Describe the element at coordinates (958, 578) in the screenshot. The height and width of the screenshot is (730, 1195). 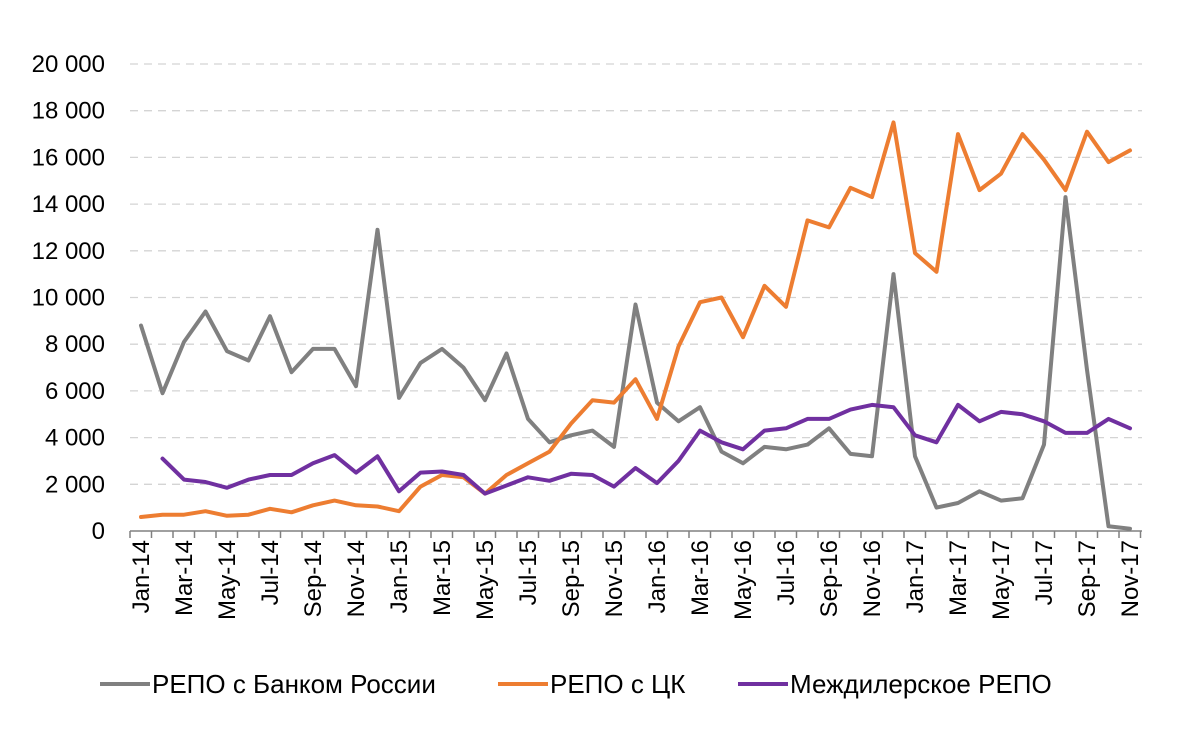
I see `x-tick-label: Mar-17` at that location.